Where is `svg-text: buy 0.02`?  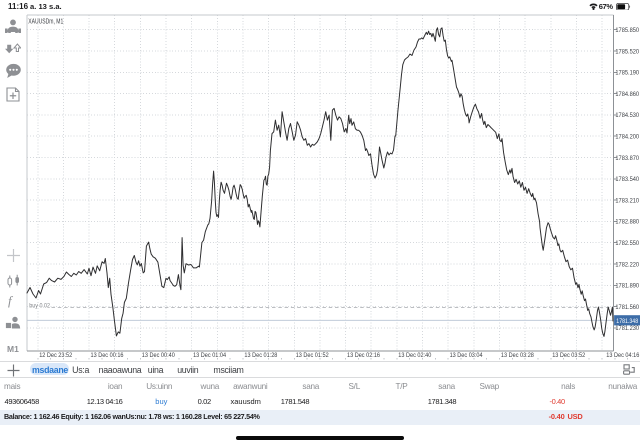 svg-text: buy 0.02 is located at coordinates (39, 306).